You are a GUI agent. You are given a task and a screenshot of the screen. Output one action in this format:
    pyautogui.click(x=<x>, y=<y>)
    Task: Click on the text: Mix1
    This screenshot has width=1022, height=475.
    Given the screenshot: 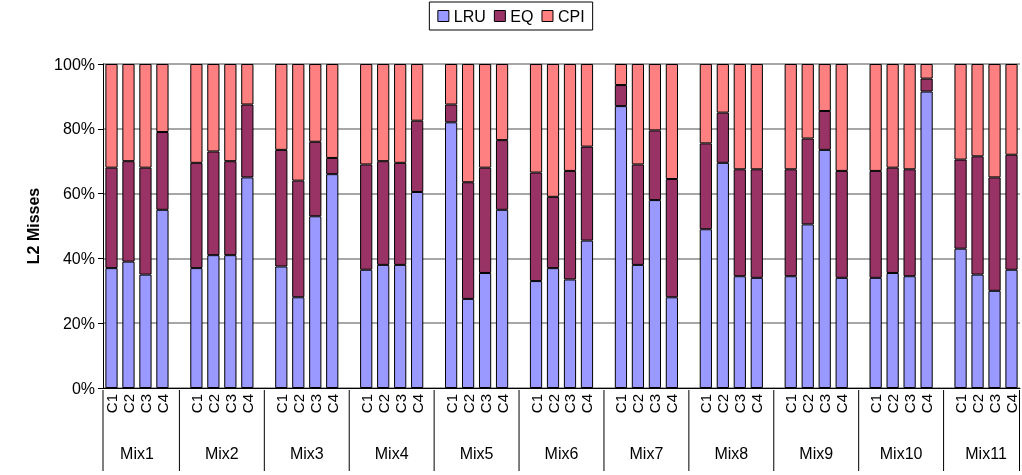 What is the action you would take?
    pyautogui.click(x=137, y=453)
    